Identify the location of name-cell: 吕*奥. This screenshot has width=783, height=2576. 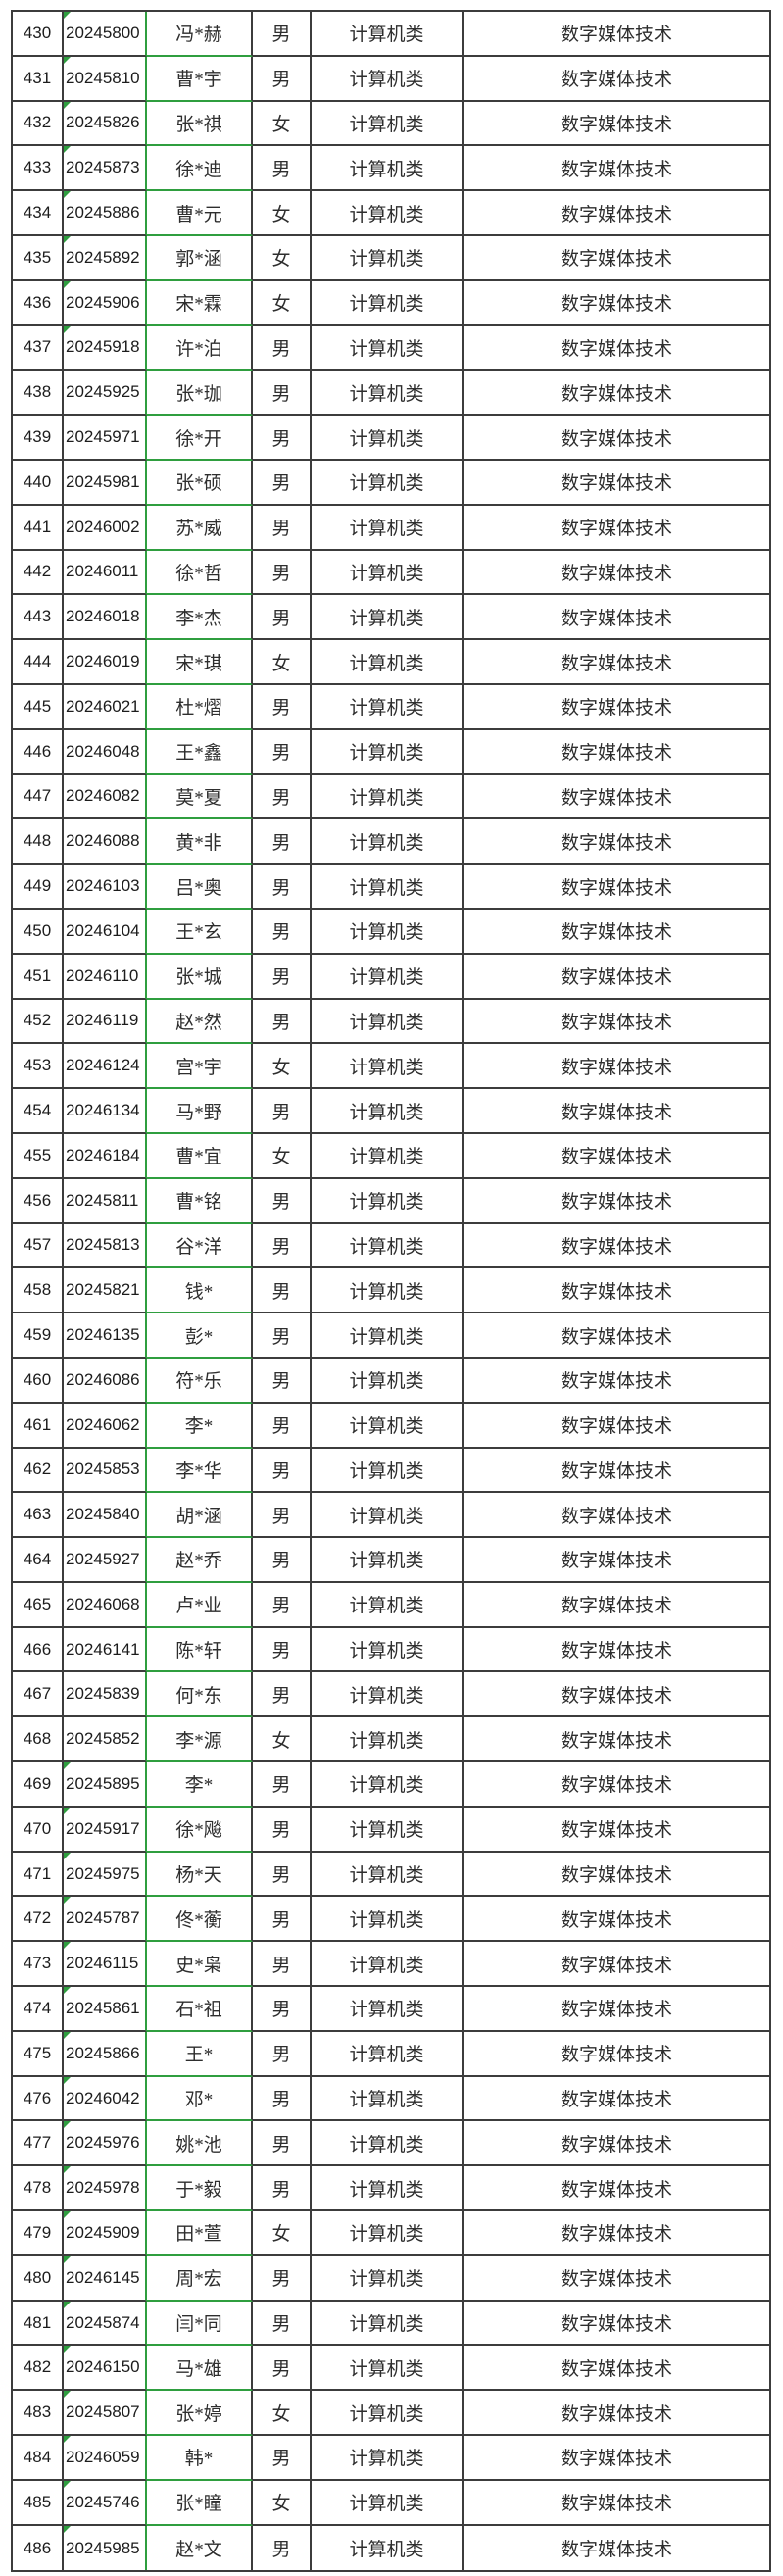
(200, 887).